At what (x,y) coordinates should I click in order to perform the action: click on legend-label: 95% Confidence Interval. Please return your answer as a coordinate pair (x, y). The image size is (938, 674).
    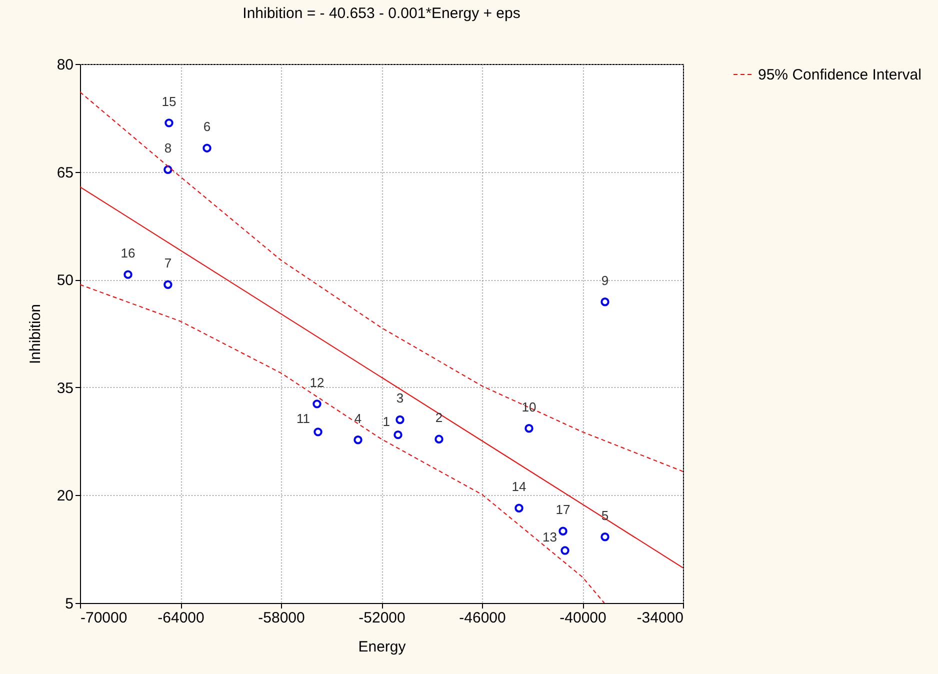
    Looking at the image, I should click on (840, 75).